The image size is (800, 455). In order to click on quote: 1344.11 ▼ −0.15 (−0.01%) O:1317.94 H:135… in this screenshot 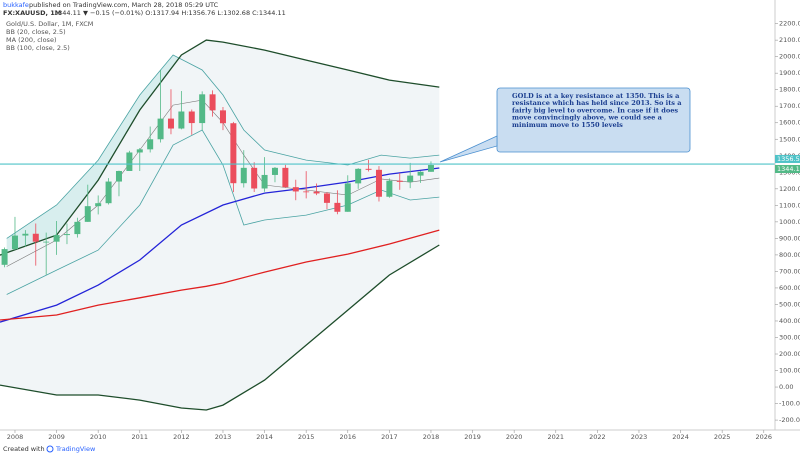, I will do `click(170, 13)`.